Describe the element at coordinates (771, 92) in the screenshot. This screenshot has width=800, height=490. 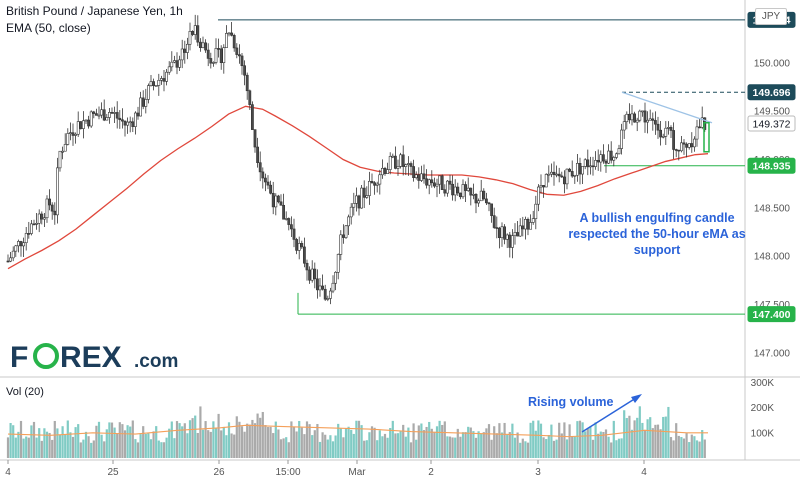
I see `price-tag-1: 149.696` at that location.